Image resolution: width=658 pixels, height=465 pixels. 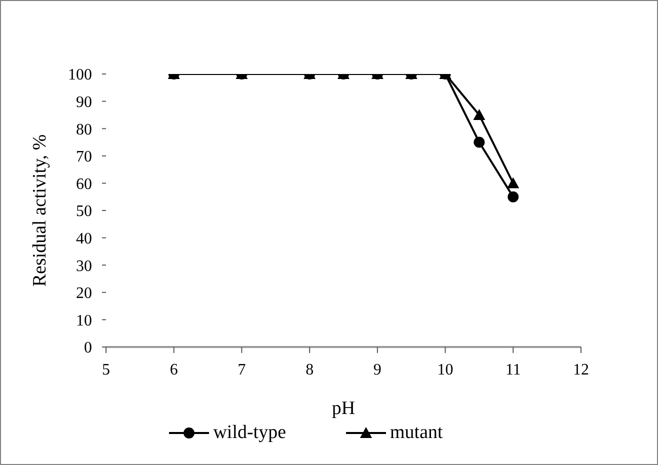 What do you see at coordinates (581, 369) in the screenshot?
I see `x-tick-label: 12` at bounding box center [581, 369].